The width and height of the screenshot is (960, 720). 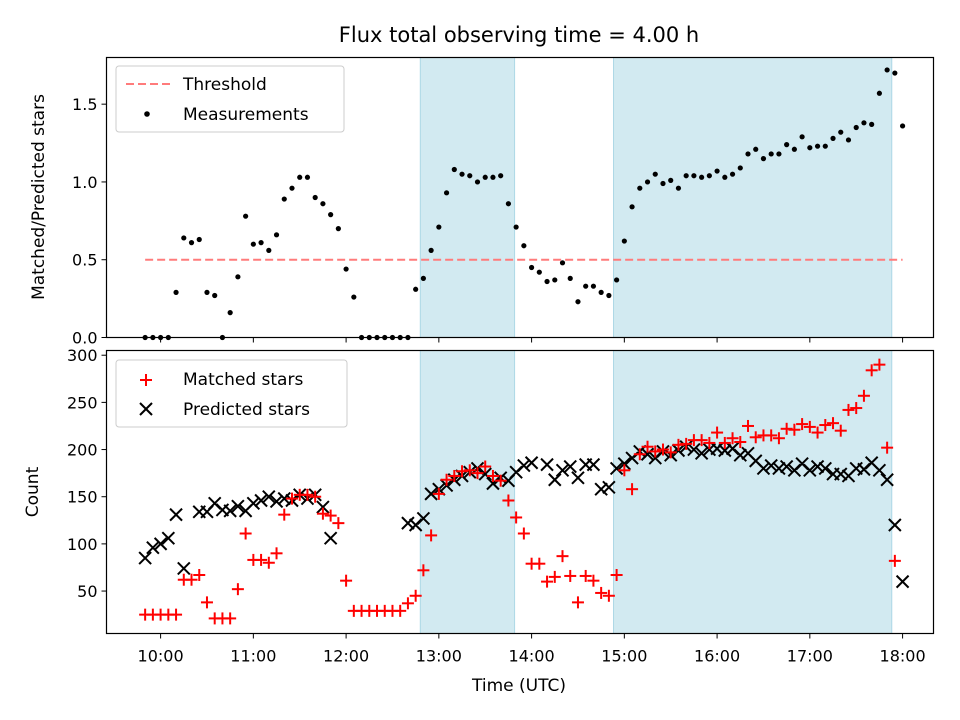 I want to click on legend-threshold-label: Threshold, so click(x=224, y=85).